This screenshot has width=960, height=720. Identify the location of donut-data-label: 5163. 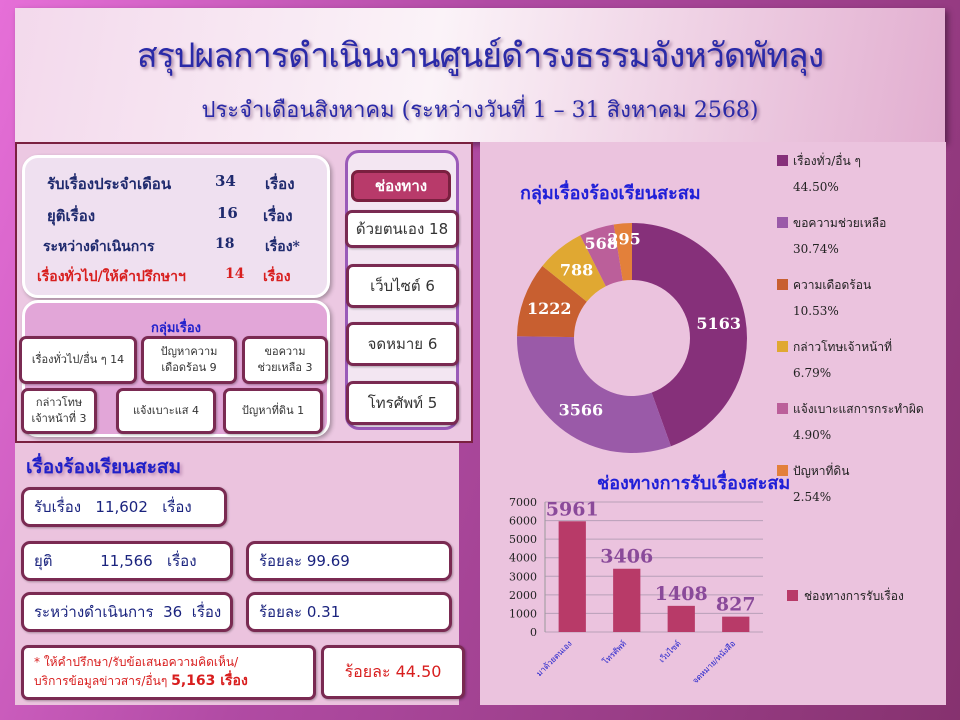
(718, 323).